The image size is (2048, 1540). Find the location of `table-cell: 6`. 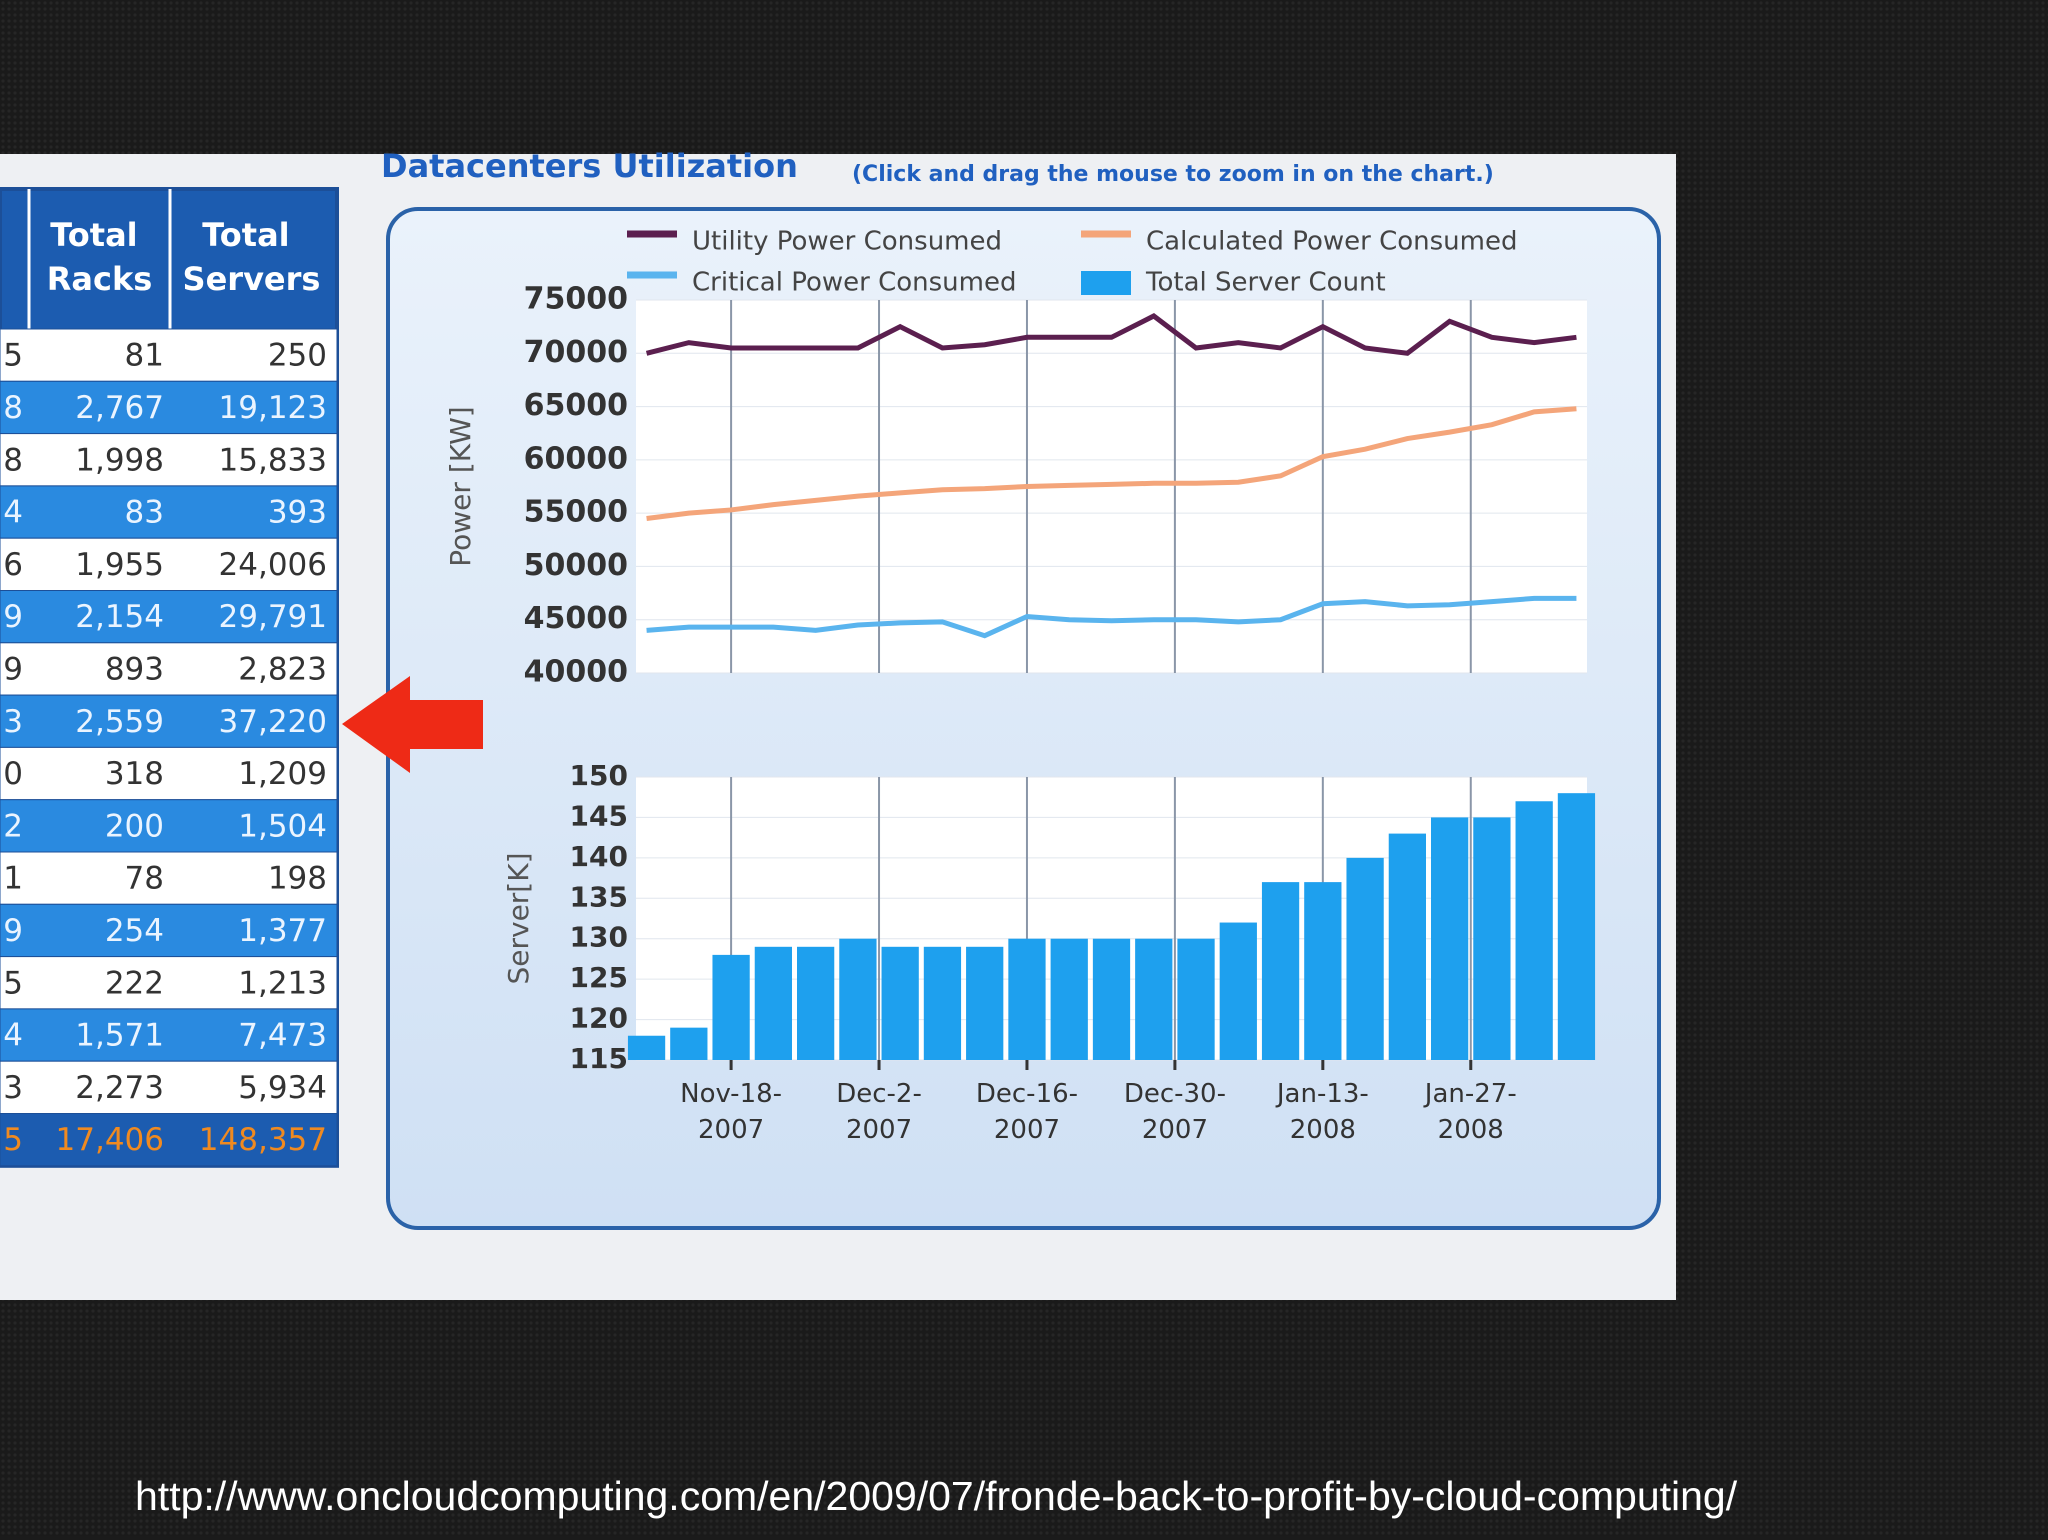

table-cell: 6 is located at coordinates (13, 565).